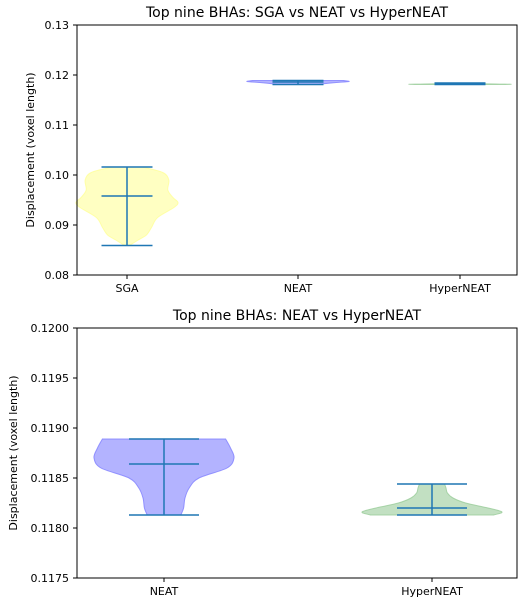 Image resolution: width=518 pixels, height=604 pixels. I want to click on y-axis-ticks: 0.1175 0.1180 0.1185 0.1190 0.1195 0.1200, so click(54, 453).